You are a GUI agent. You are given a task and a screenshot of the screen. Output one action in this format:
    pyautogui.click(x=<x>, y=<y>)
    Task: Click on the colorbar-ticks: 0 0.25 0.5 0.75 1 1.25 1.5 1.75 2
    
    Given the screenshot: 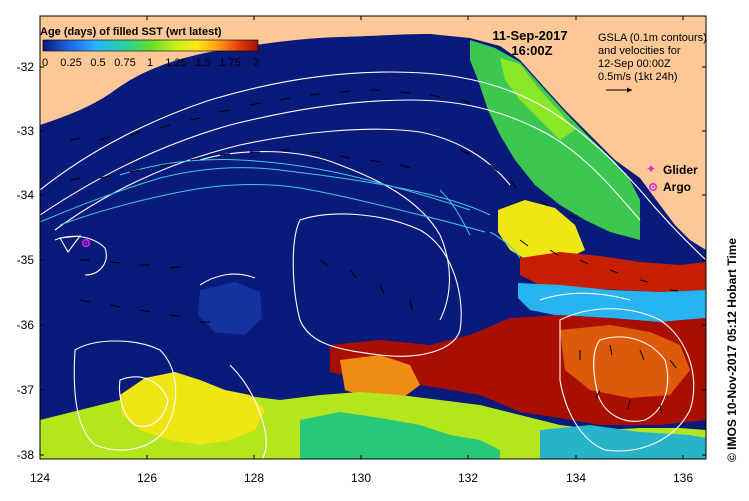 What is the action you would take?
    pyautogui.click(x=150, y=63)
    